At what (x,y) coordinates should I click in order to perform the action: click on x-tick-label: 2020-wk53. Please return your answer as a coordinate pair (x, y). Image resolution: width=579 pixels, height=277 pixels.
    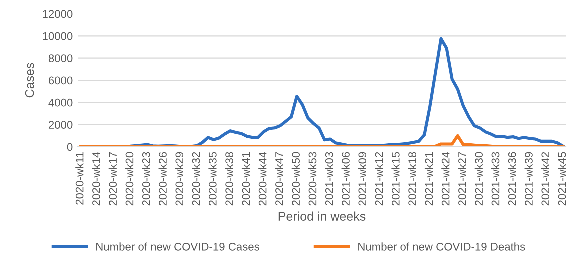
    Looking at the image, I should click on (312, 179).